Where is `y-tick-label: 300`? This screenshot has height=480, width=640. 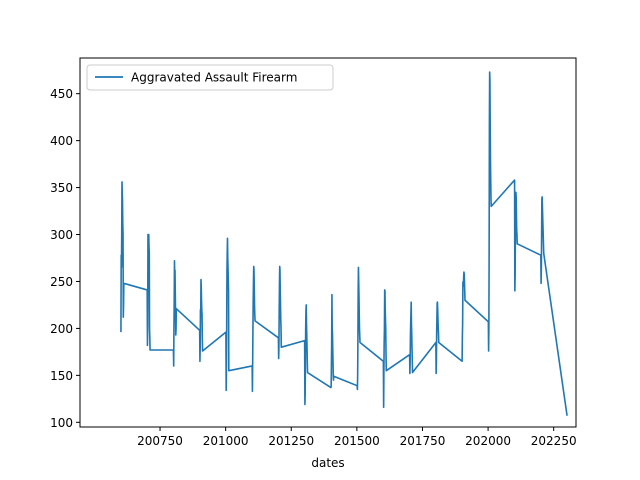 y-tick-label: 300 is located at coordinates (61, 235).